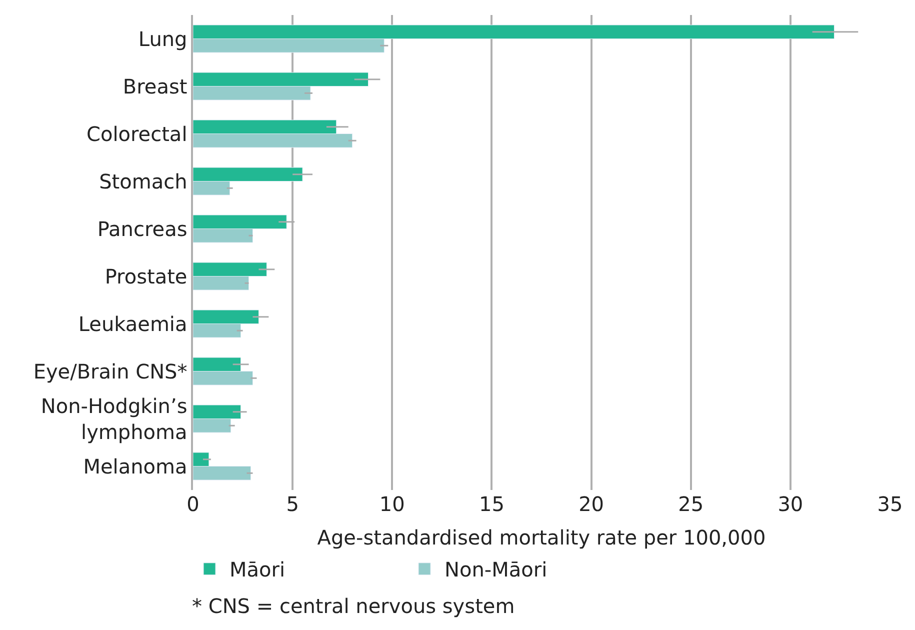 This screenshot has height=630, width=915. I want to click on y-tick-label: Eye/Brain CNS*, so click(110, 371).